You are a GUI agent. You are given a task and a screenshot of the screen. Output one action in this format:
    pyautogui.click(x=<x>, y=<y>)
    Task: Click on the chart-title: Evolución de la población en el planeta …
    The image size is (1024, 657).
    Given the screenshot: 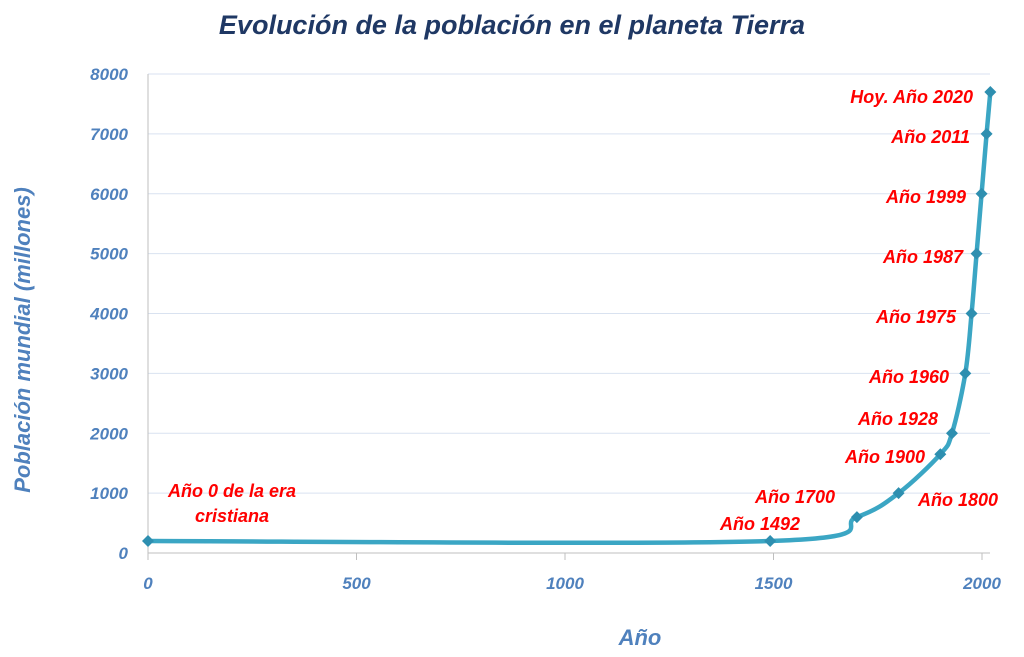 What is the action you would take?
    pyautogui.click(x=512, y=25)
    